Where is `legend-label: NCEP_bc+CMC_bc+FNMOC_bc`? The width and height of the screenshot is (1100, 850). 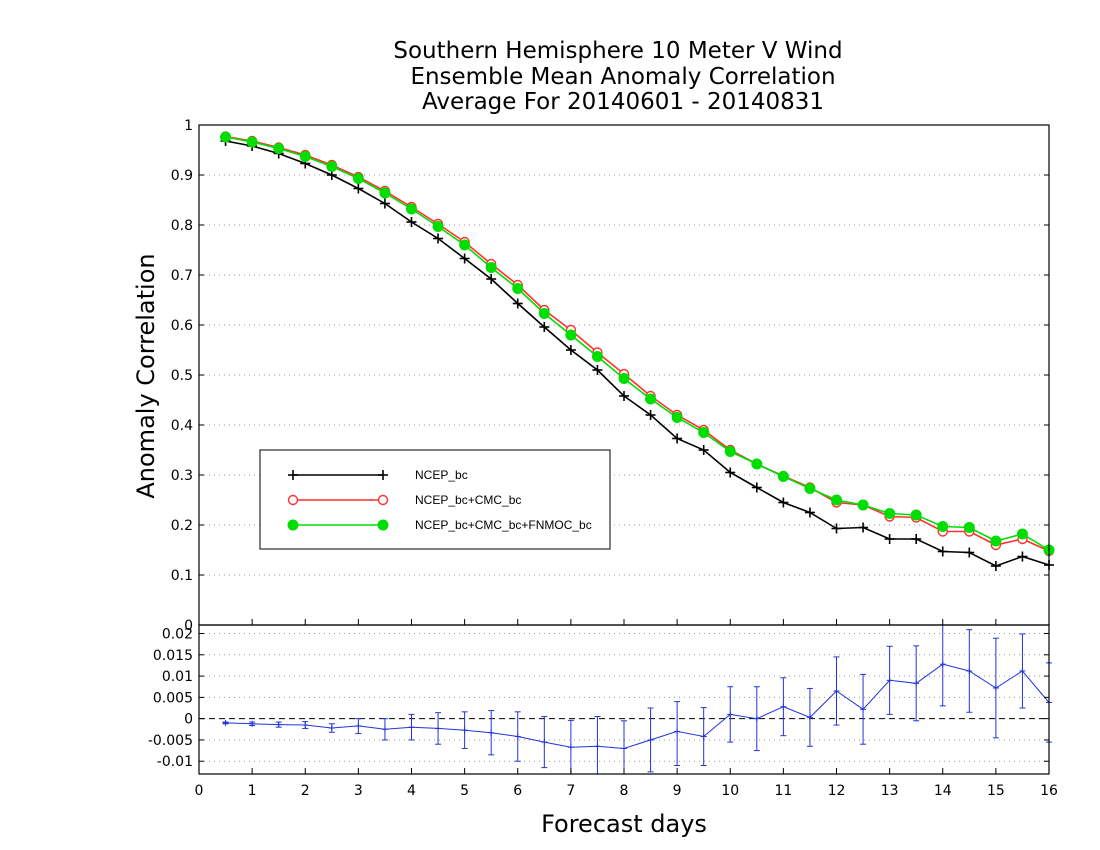 legend-label: NCEP_bc+CMC_bc+FNMOC_bc is located at coordinates (503, 525).